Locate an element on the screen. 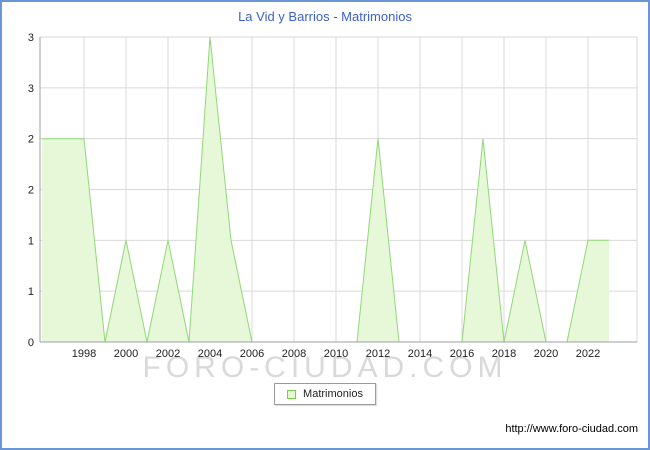 Image resolution: width=650 pixels, height=450 pixels. legend-swatch-matrimonios is located at coordinates (292, 394).